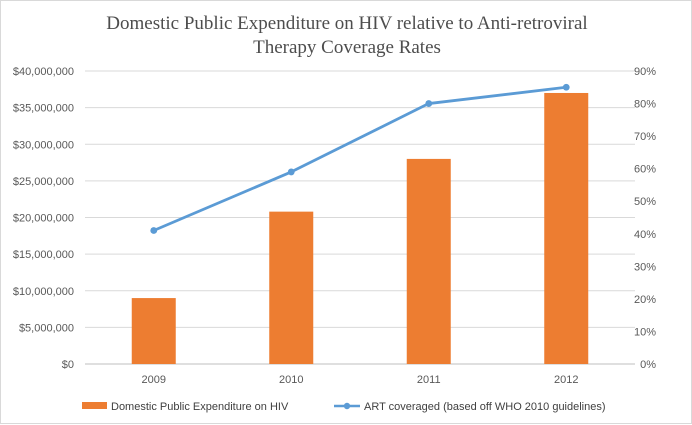  I want to click on right-tick-label: 10%, so click(645, 332).